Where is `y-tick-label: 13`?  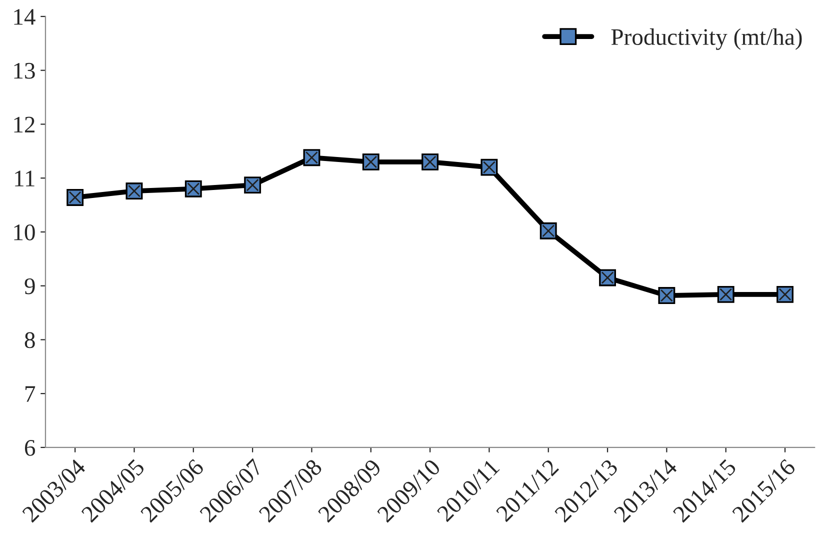 y-tick-label: 13 is located at coordinates (24, 70).